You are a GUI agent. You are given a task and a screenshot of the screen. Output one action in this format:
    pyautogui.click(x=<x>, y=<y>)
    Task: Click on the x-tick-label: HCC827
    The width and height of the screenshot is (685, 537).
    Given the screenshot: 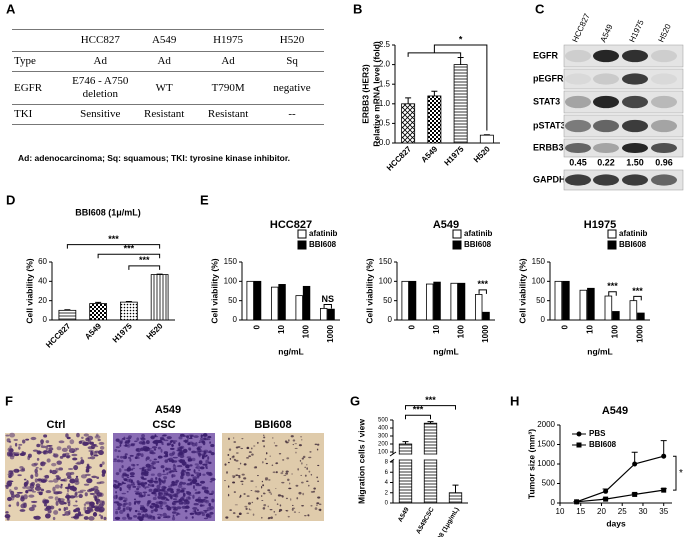 What is the action you would take?
    pyautogui.click(x=58, y=335)
    